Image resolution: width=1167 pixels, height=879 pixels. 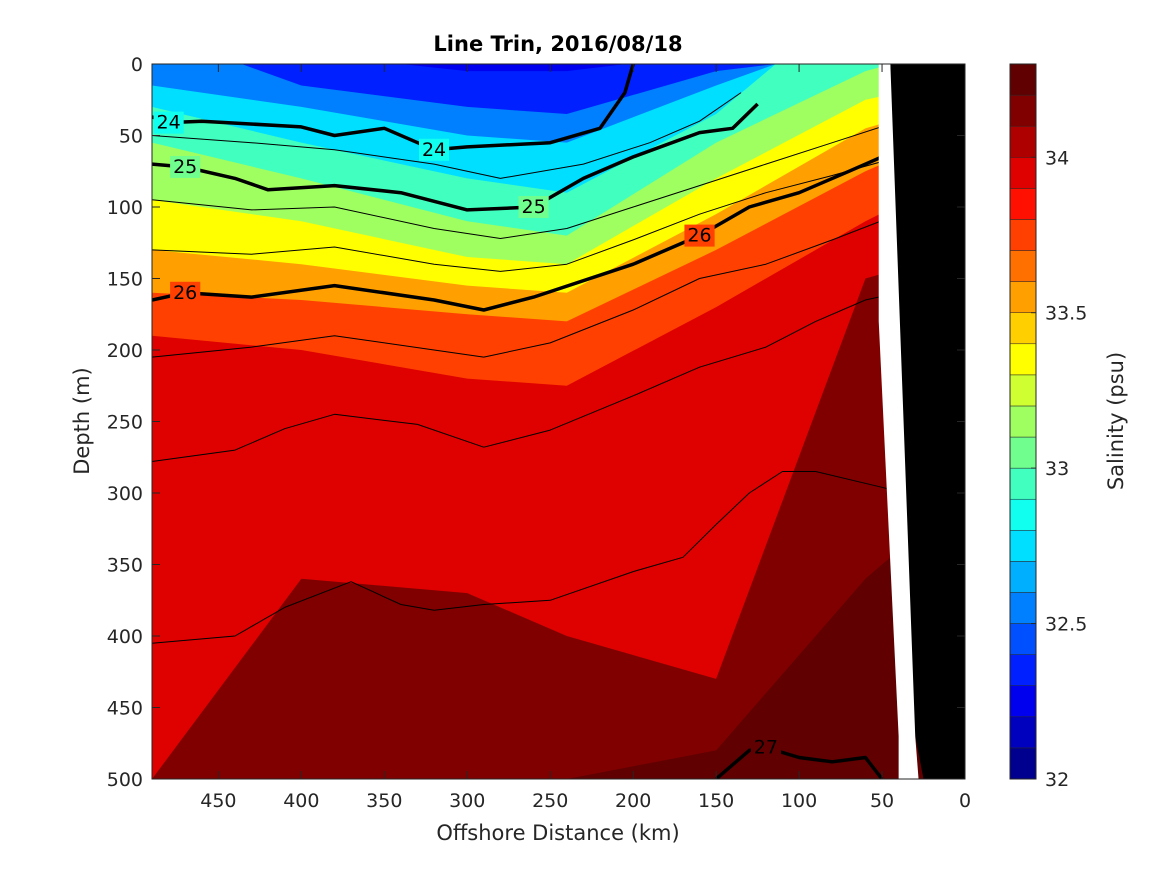 What do you see at coordinates (633, 801) in the screenshot?
I see `x-tick-label: 200` at bounding box center [633, 801].